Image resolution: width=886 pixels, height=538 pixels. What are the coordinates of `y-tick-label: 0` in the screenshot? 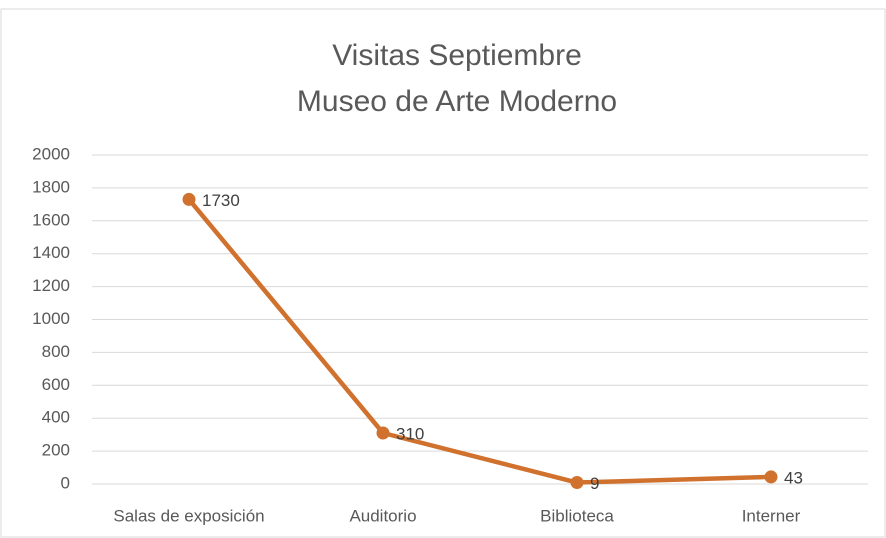 It's located at (65, 482).